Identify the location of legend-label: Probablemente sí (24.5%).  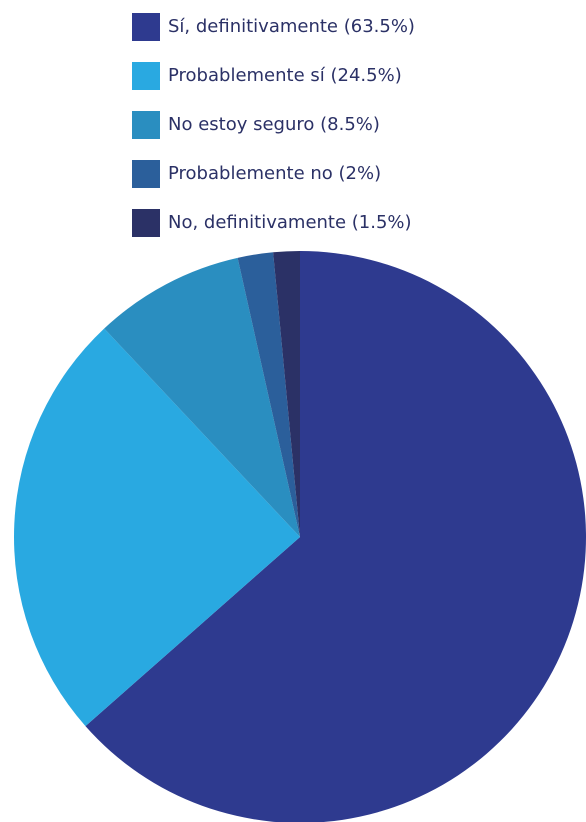
(285, 75).